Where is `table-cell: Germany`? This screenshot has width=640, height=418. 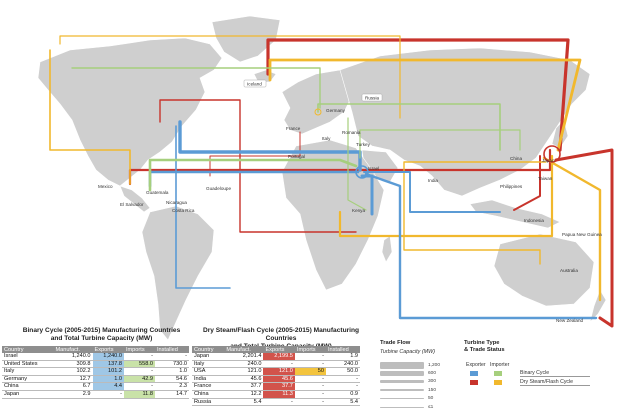
table-cell: Germany is located at coordinates (28, 379).